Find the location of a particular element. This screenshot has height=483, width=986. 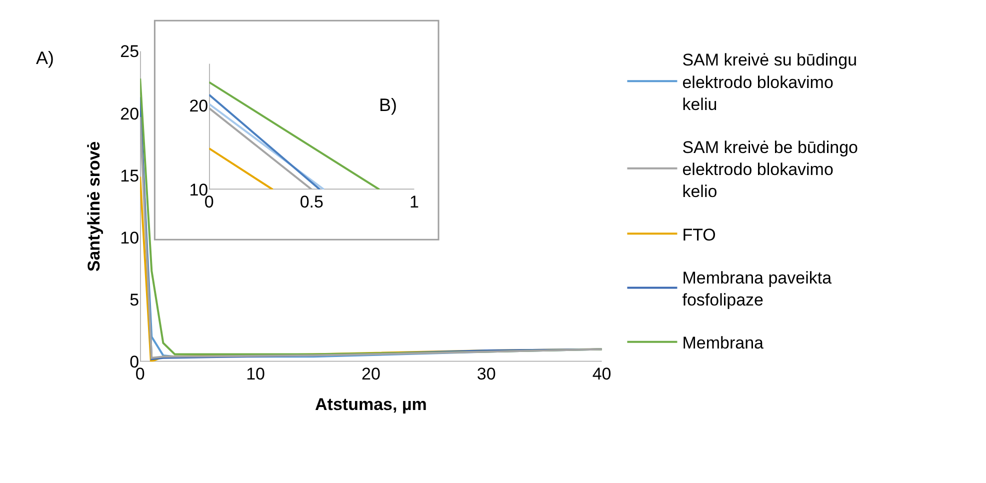

text: A) is located at coordinates (45, 58).